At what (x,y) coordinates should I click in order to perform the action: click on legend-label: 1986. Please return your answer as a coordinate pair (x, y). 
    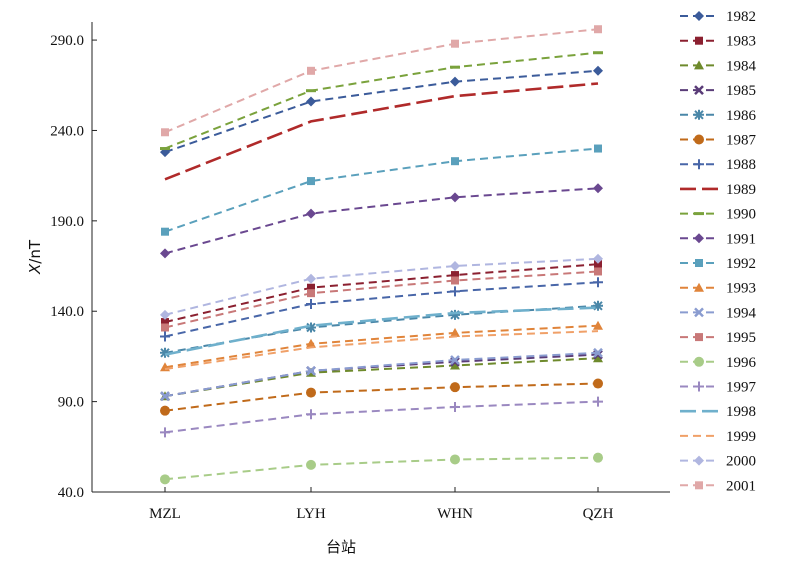
    Looking at the image, I should click on (741, 116).